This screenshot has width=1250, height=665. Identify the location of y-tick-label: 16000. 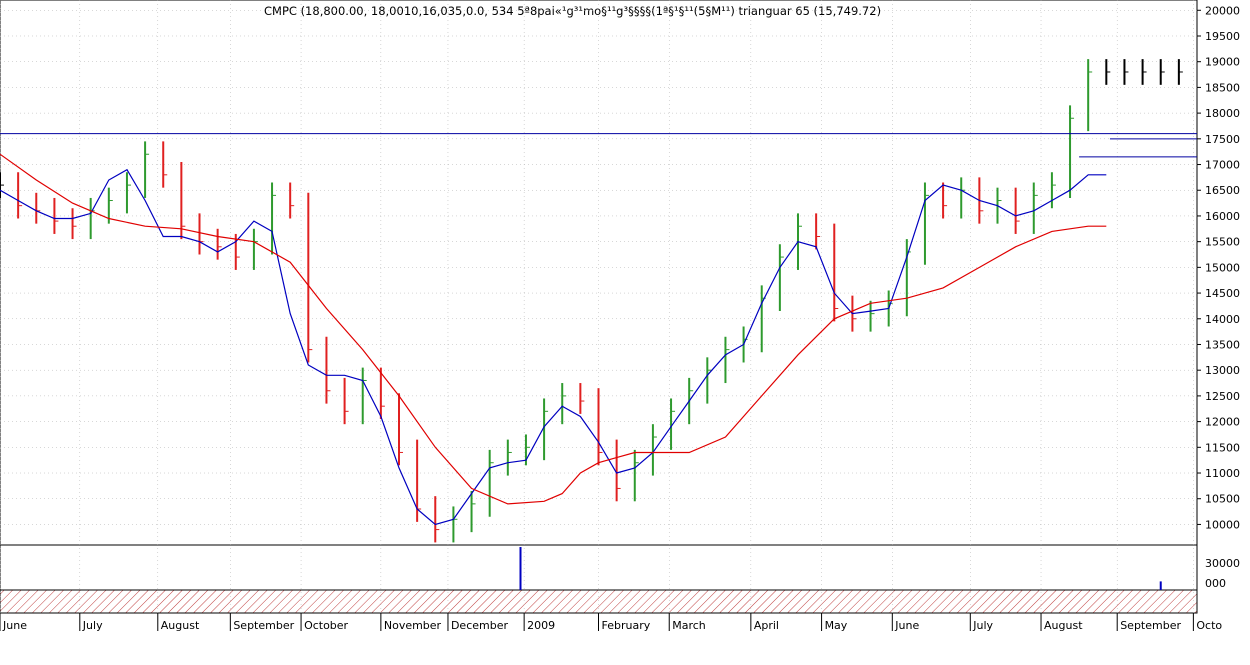
(1222, 216).